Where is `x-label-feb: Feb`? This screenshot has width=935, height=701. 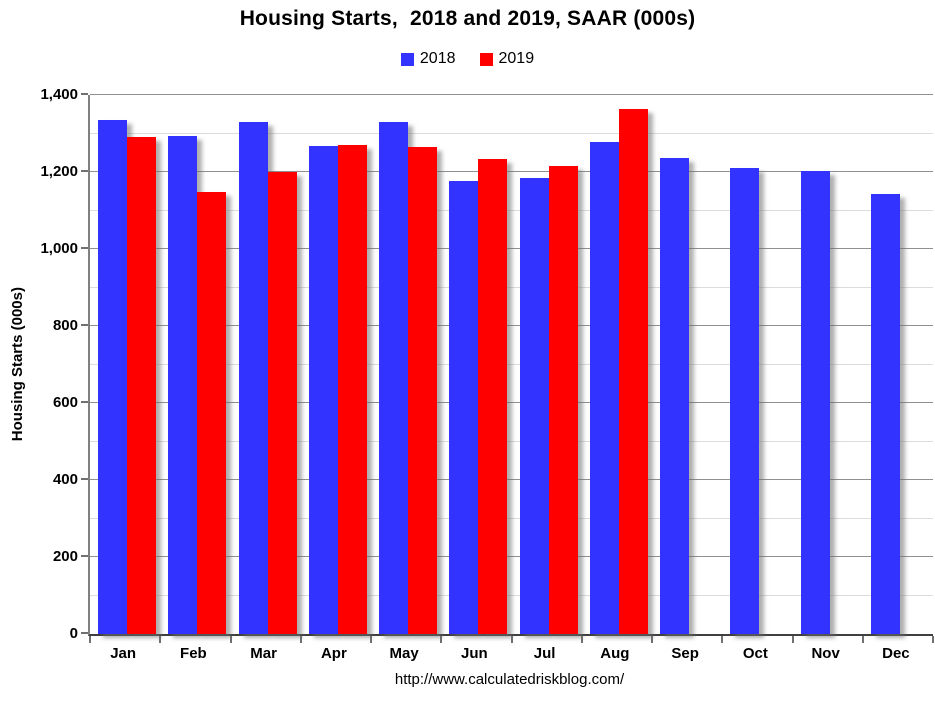
x-label-feb: Feb is located at coordinates (193, 653).